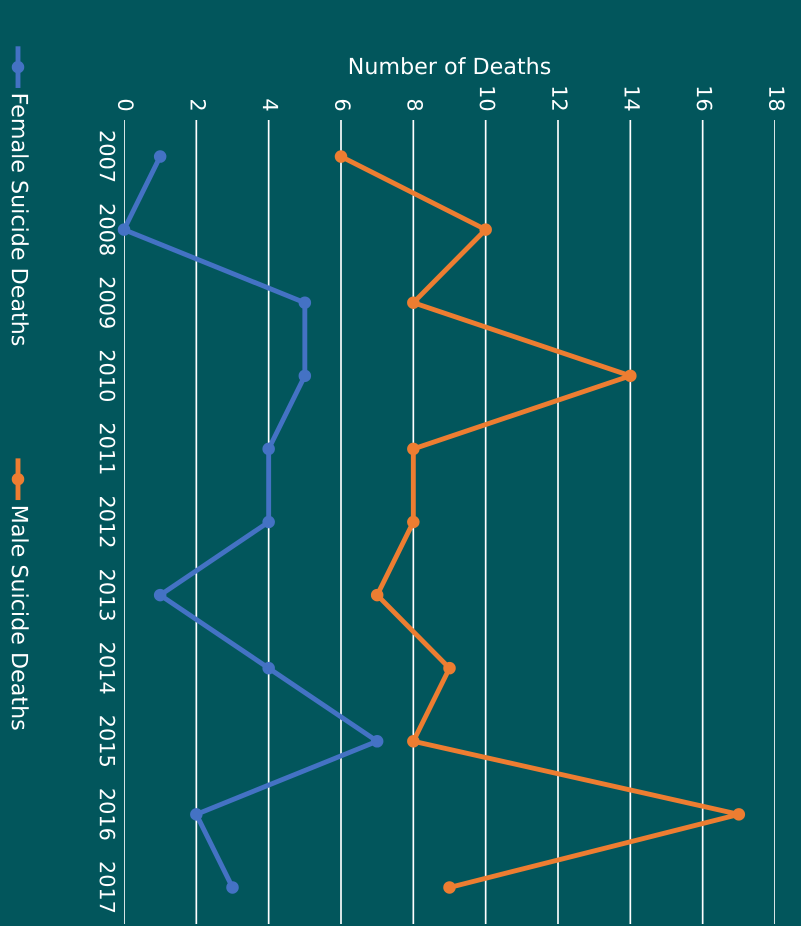 Image resolution: width=801 pixels, height=926 pixels. What do you see at coordinates (108, 668) in the screenshot?
I see `y-tick-label: 2014` at bounding box center [108, 668].